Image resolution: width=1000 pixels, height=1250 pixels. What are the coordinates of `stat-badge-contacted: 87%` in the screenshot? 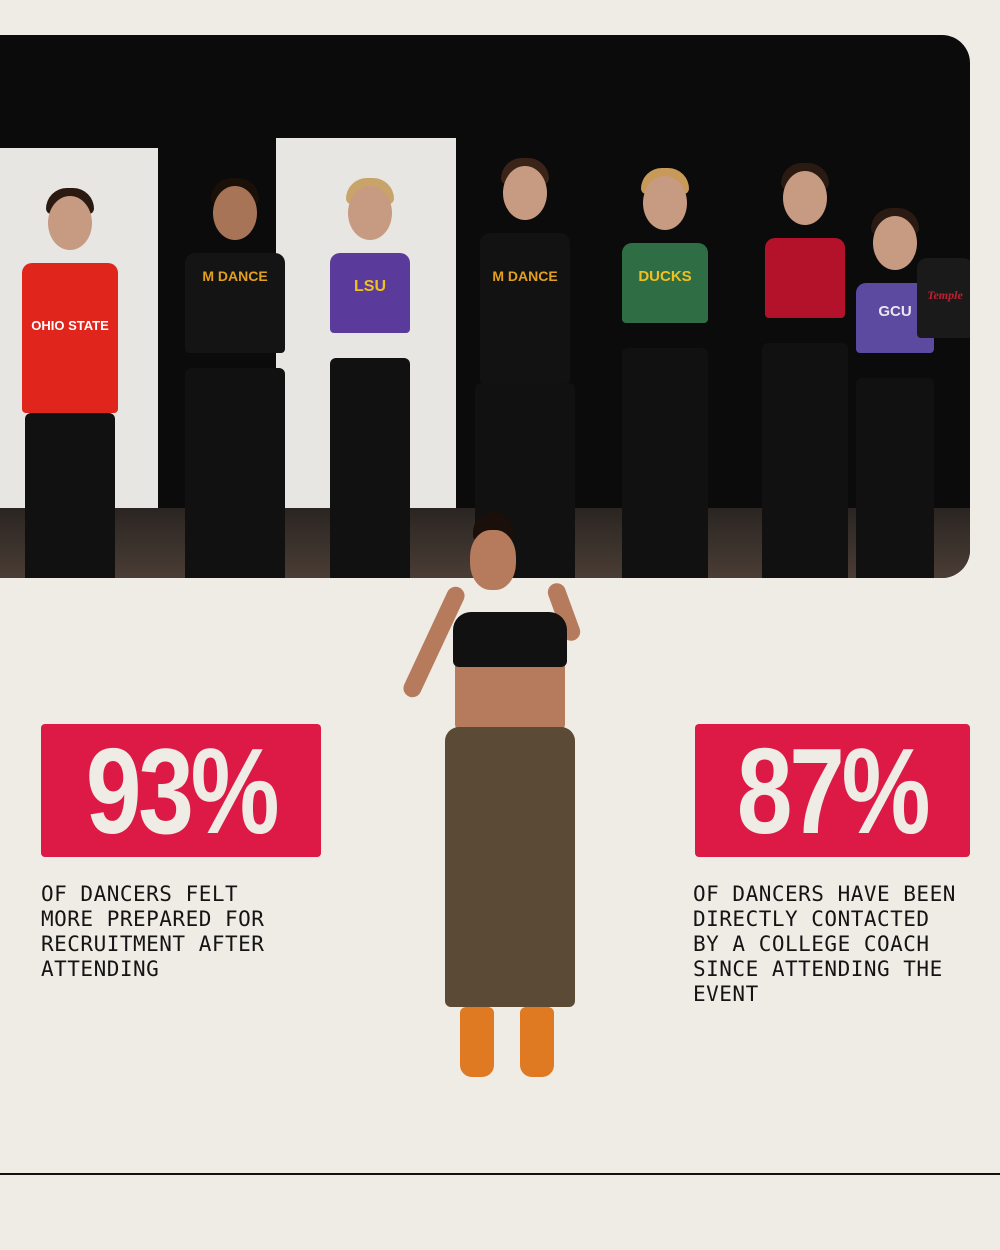 It's located at (832, 790).